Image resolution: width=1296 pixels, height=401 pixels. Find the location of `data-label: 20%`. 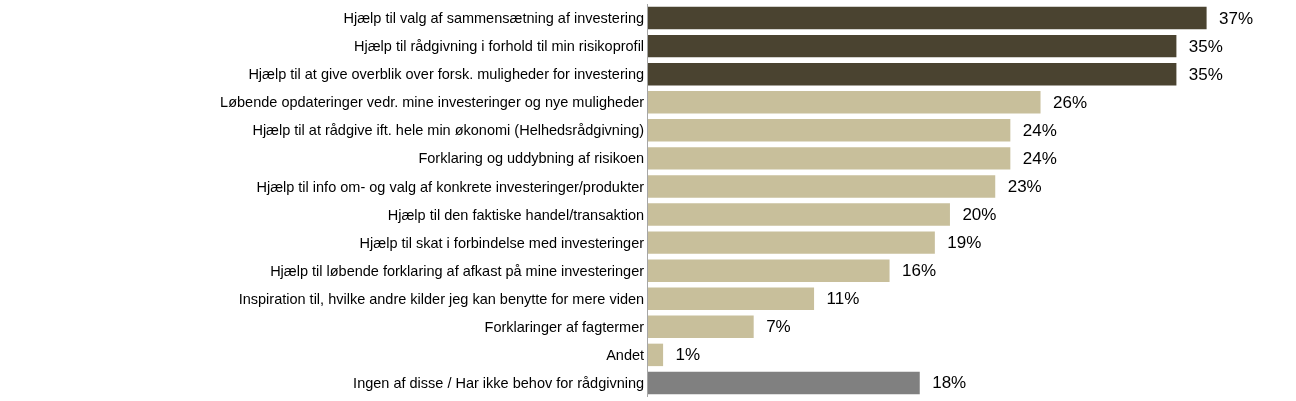

data-label: 20% is located at coordinates (974, 215).